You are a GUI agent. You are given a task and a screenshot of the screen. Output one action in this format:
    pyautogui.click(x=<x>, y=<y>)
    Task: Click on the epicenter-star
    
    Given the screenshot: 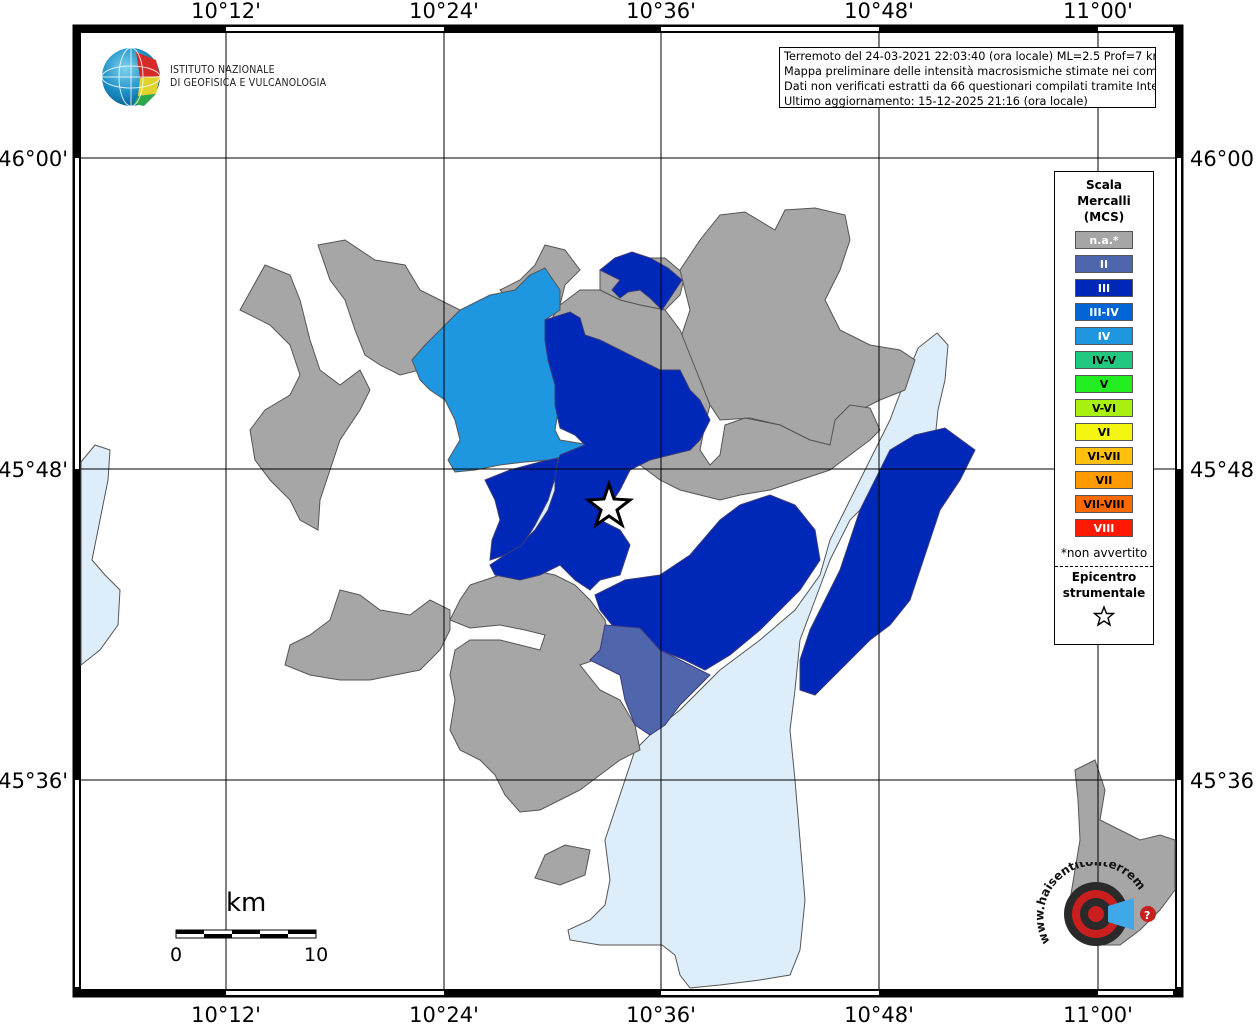 What is the action you would take?
    pyautogui.click(x=609, y=504)
    